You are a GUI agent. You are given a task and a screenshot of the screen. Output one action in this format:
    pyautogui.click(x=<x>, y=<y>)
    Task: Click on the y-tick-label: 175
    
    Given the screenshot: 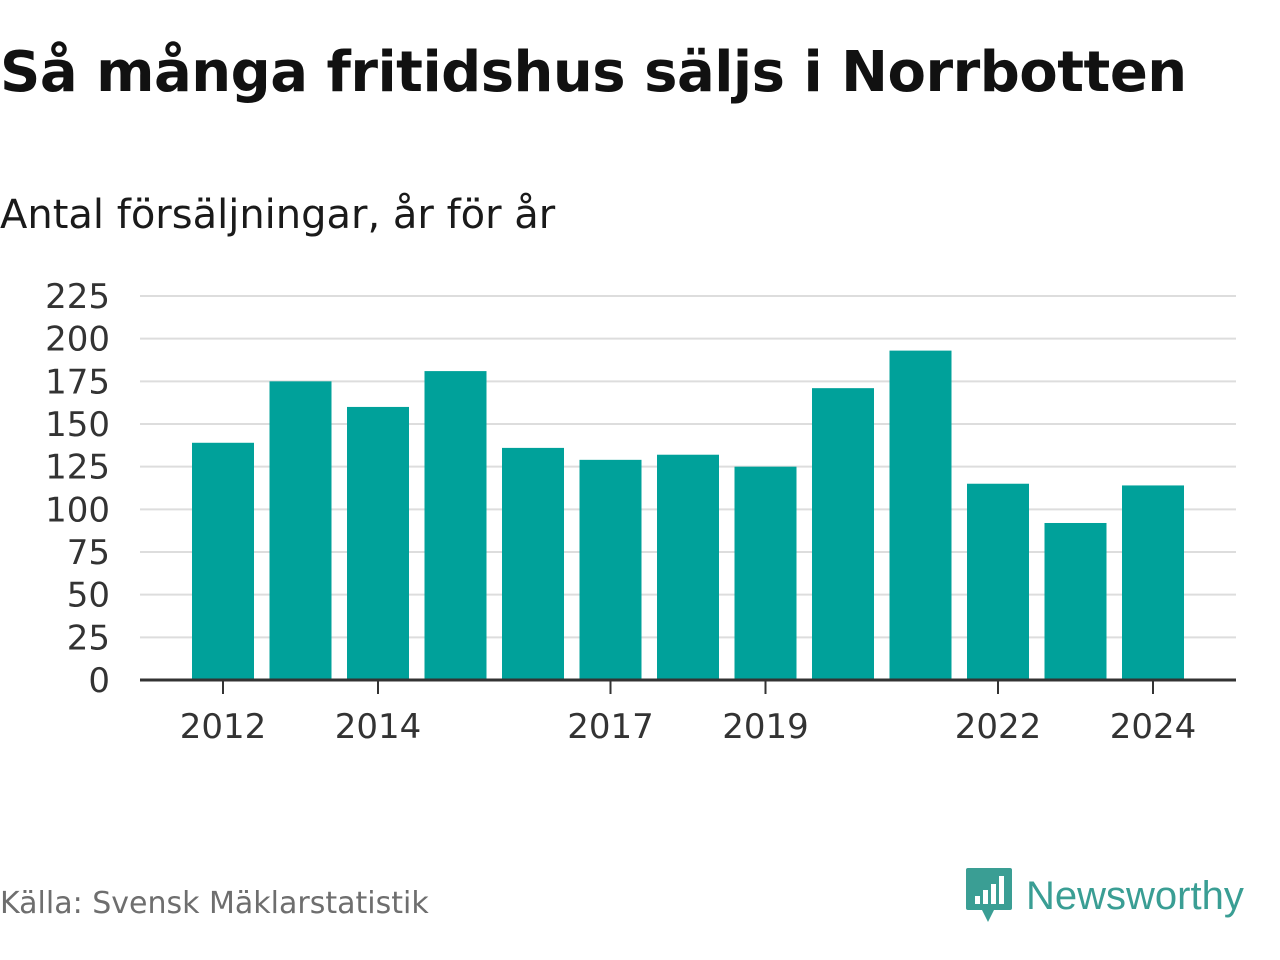 What is the action you would take?
    pyautogui.click(x=77, y=382)
    